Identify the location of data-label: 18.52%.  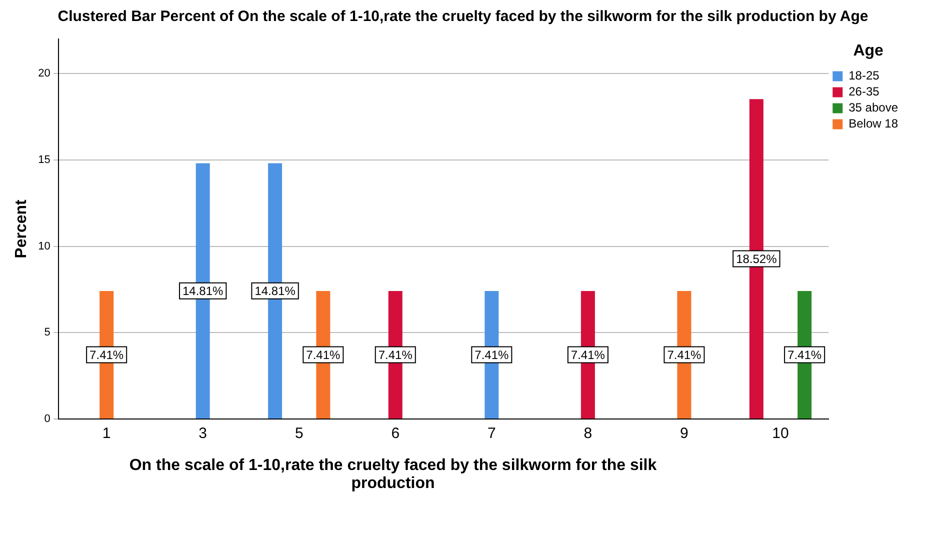
(757, 259).